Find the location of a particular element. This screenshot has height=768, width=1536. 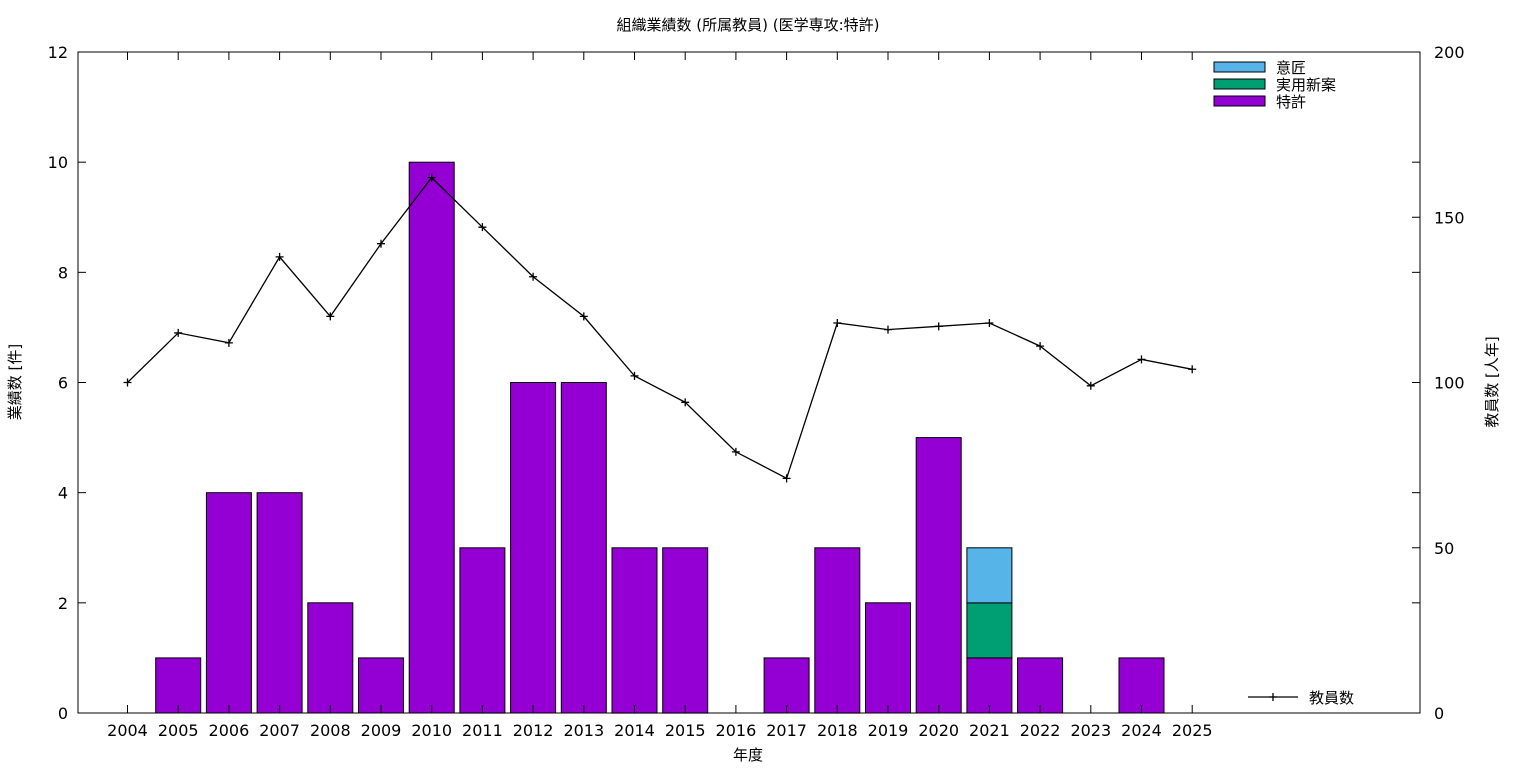

x-tick-label-2012: 2012 is located at coordinates (533, 730).